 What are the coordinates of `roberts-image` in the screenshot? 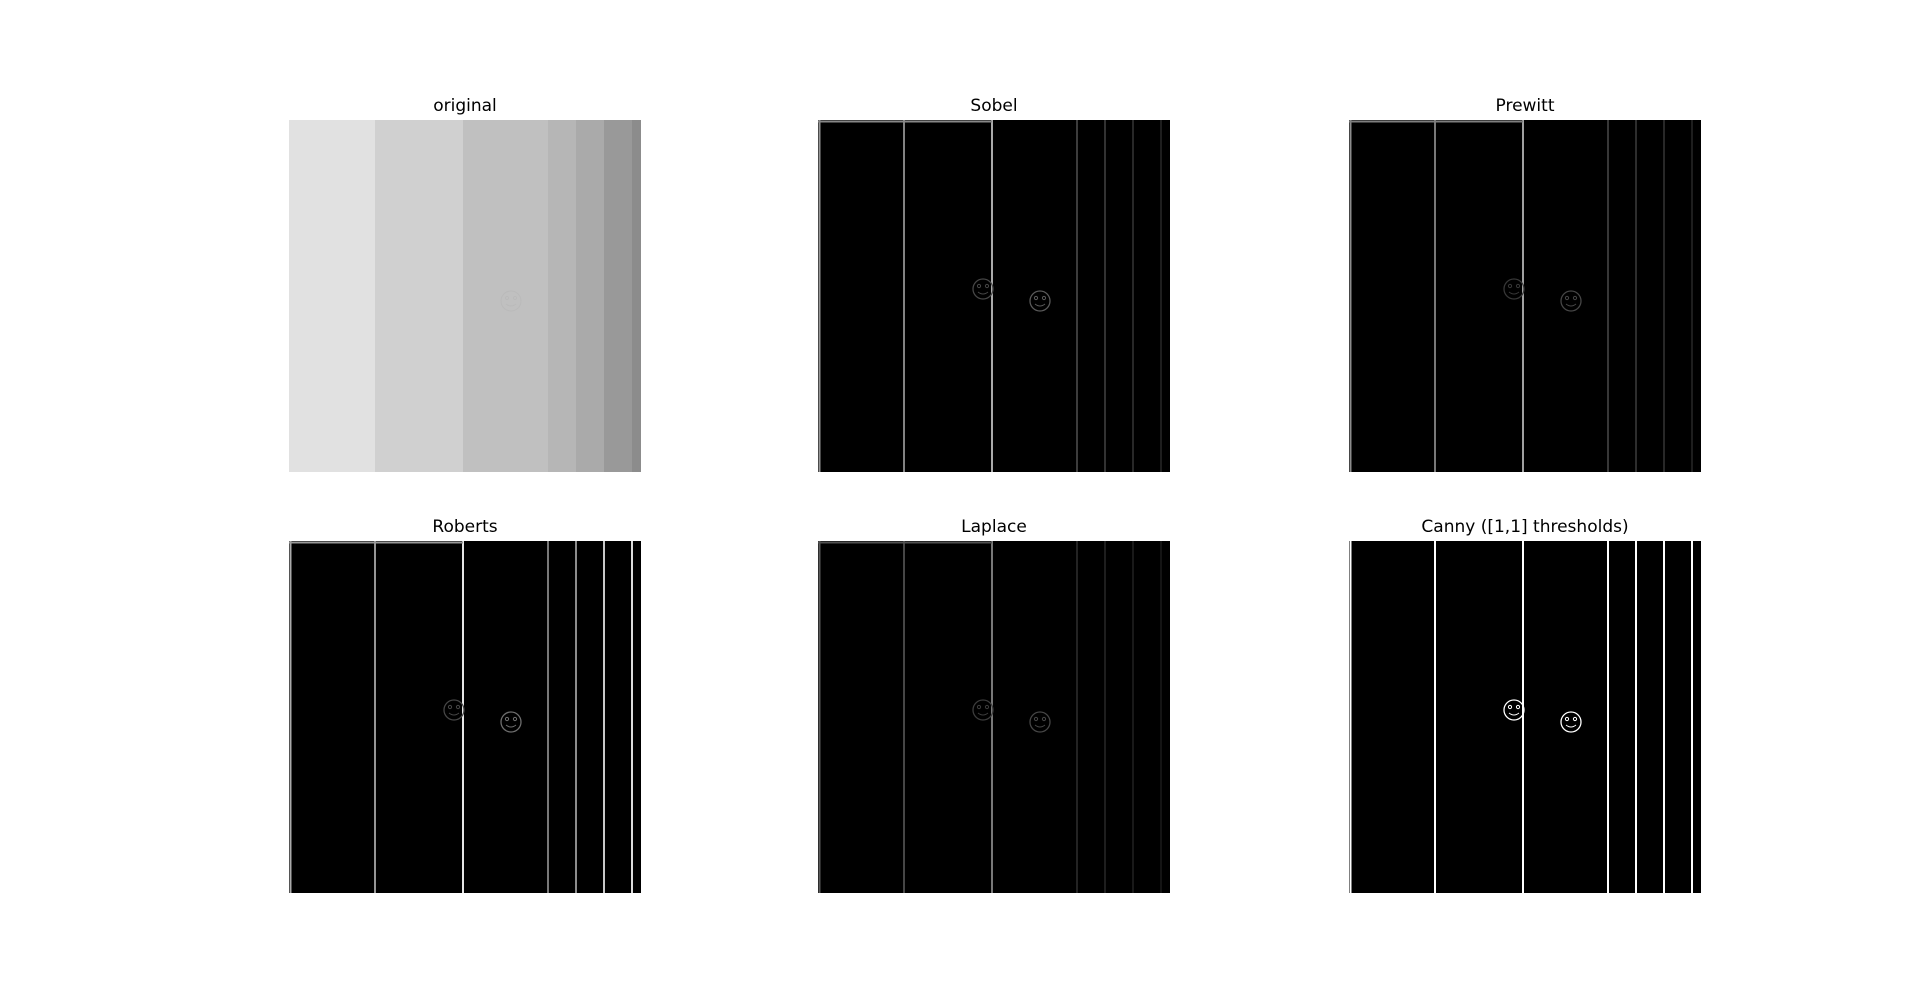 It's located at (465, 717).